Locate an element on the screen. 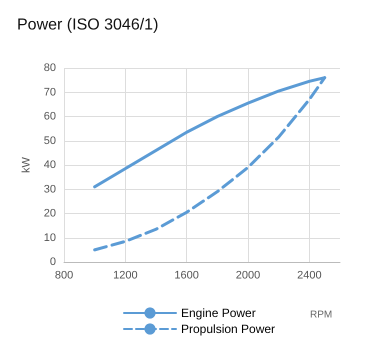 Image resolution: width=374 pixels, height=356 pixels. y-tick-label: 10 is located at coordinates (50, 238).